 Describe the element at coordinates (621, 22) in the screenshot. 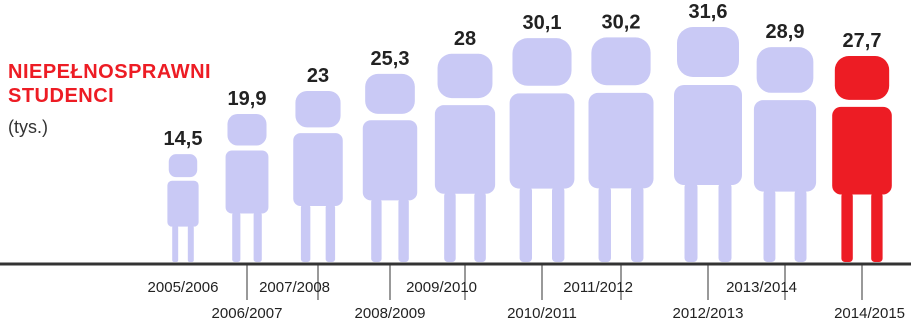

I see `value-label: 30,2` at that location.